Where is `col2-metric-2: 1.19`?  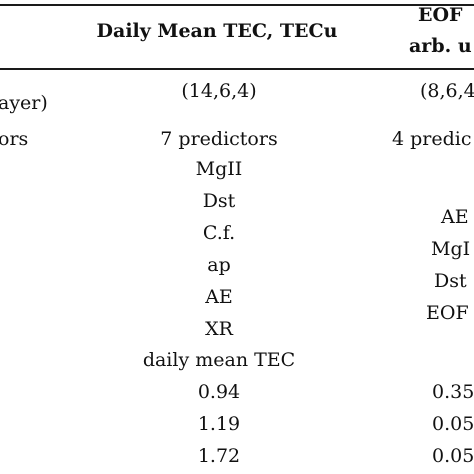 col2-metric-2: 1.19 is located at coordinates (219, 424).